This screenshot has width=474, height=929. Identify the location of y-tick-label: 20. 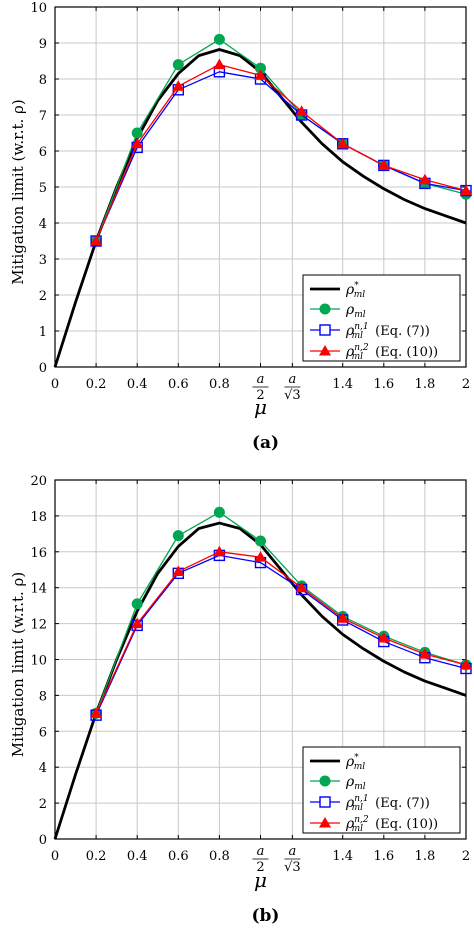
(38, 481).